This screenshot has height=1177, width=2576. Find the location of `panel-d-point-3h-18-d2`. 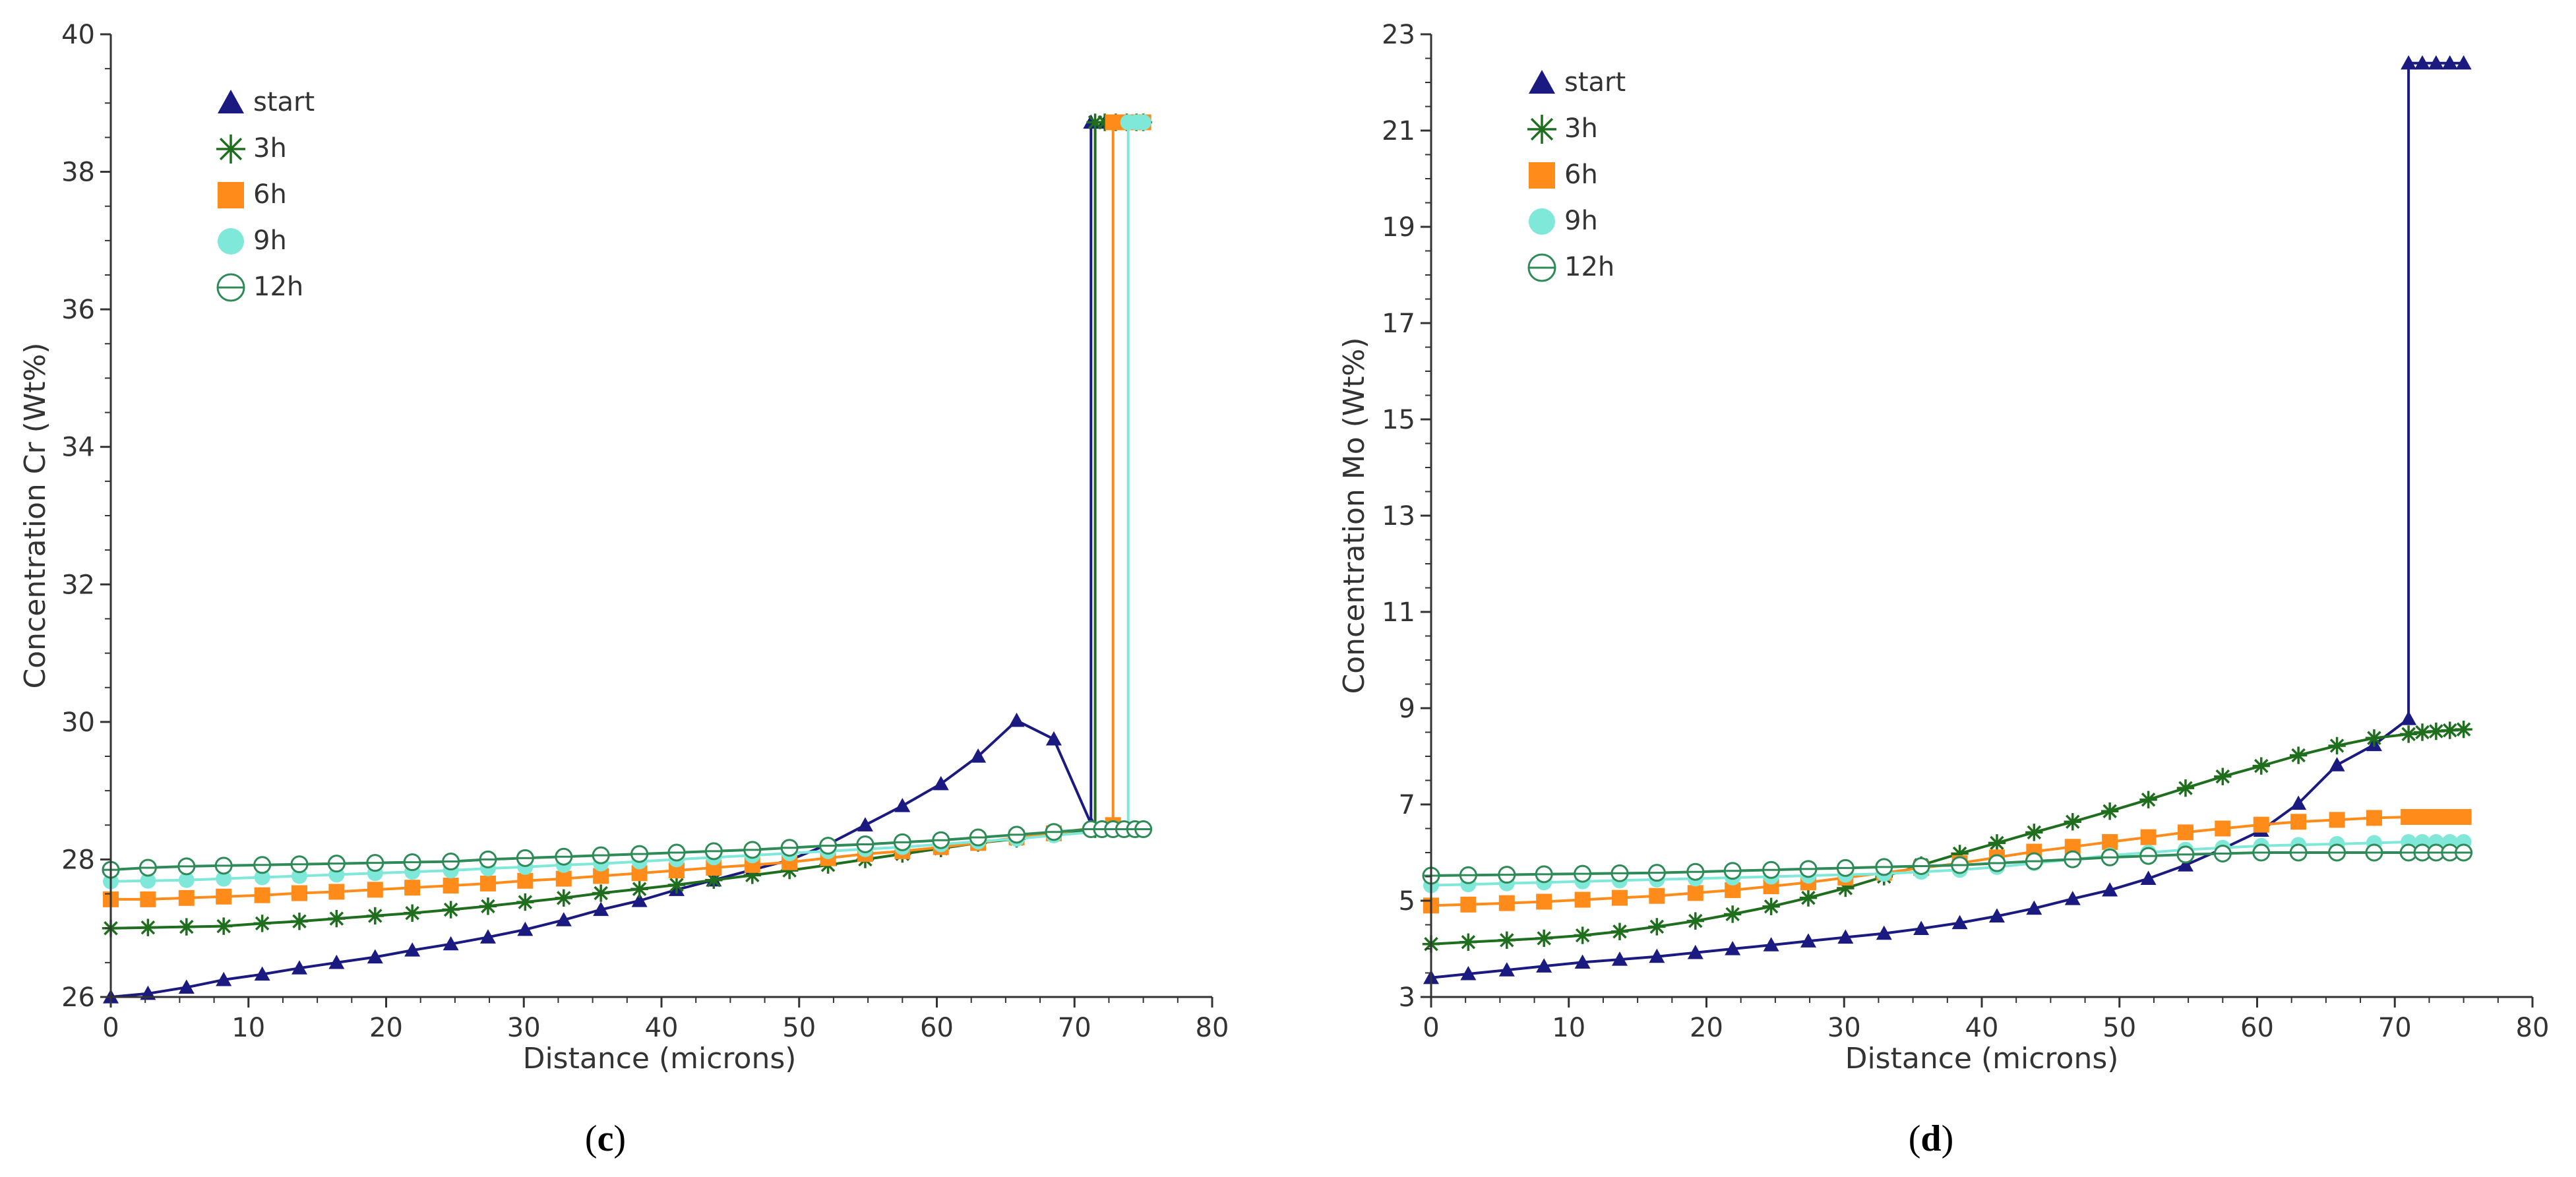

panel-d-point-3h-18-d2 is located at coordinates (2109, 811).